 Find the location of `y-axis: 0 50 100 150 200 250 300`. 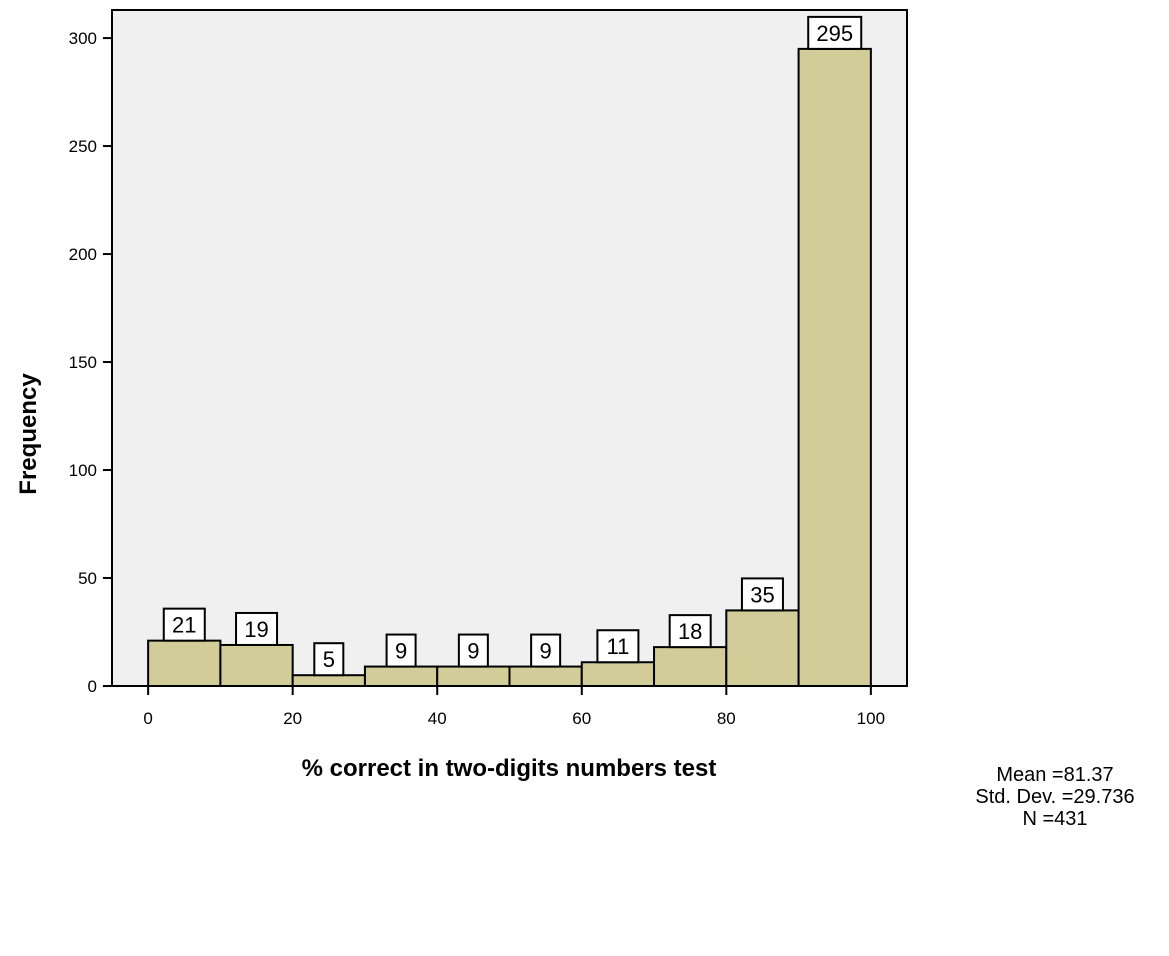

y-axis: 0 50 100 150 200 250 300 is located at coordinates (90, 362).